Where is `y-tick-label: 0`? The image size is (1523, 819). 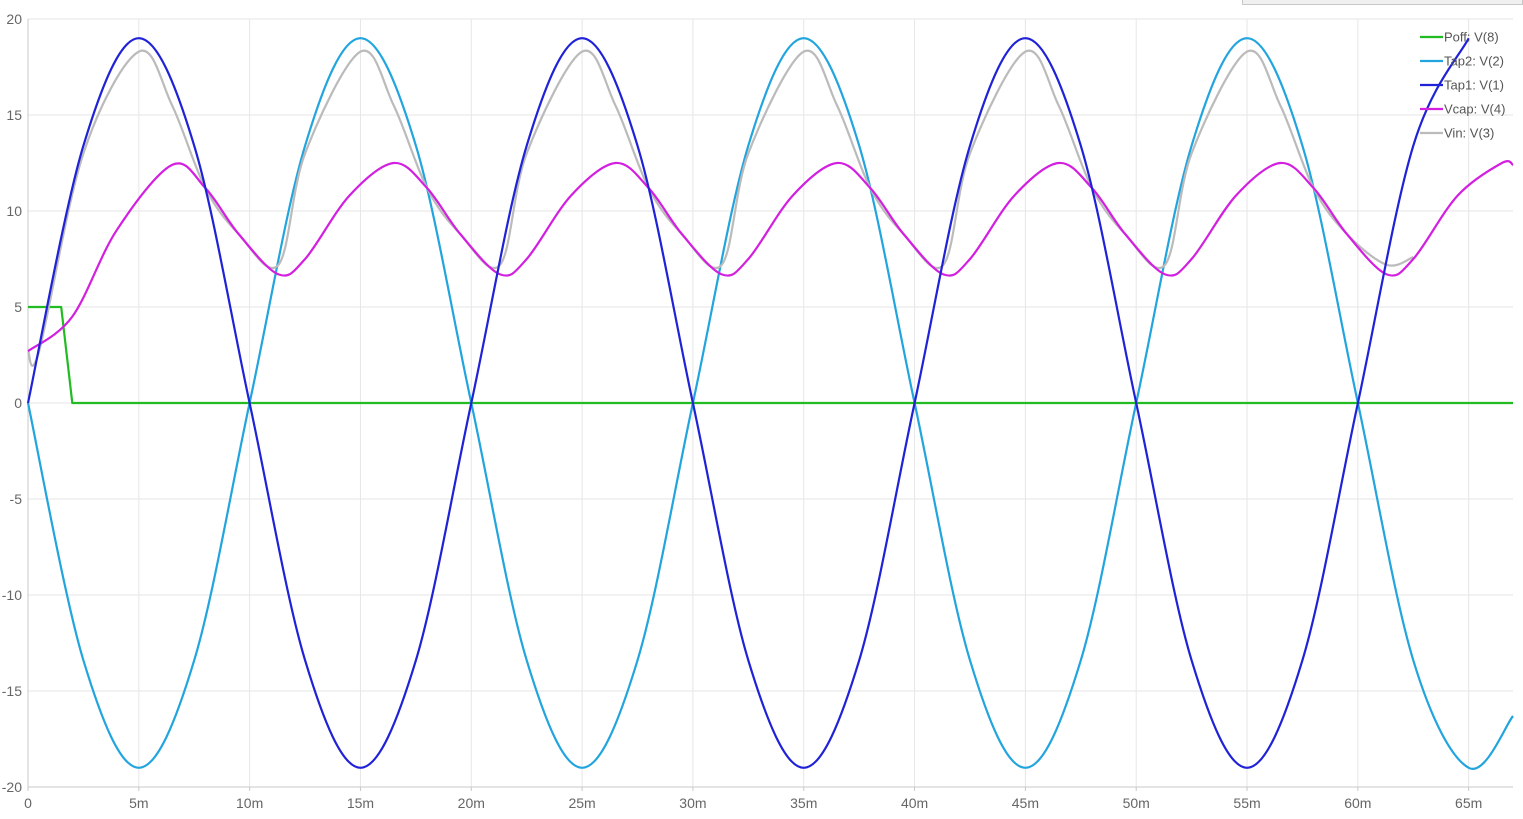 y-tick-label: 0 is located at coordinates (18, 403).